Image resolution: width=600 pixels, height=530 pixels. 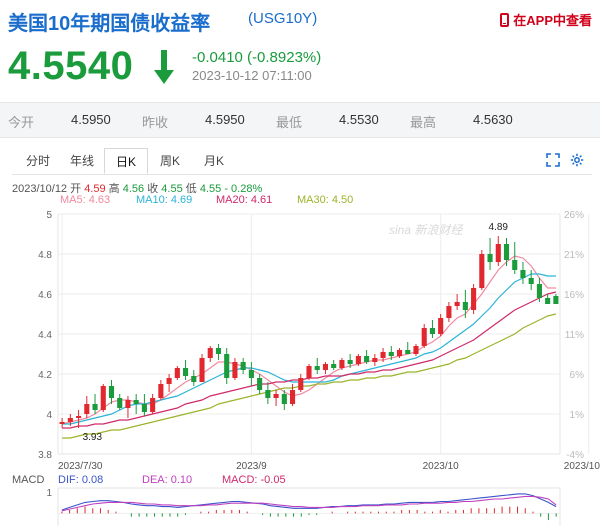 What do you see at coordinates (85, 200) in the screenshot?
I see `ma5-legend: MA5: 4.63` at bounding box center [85, 200].